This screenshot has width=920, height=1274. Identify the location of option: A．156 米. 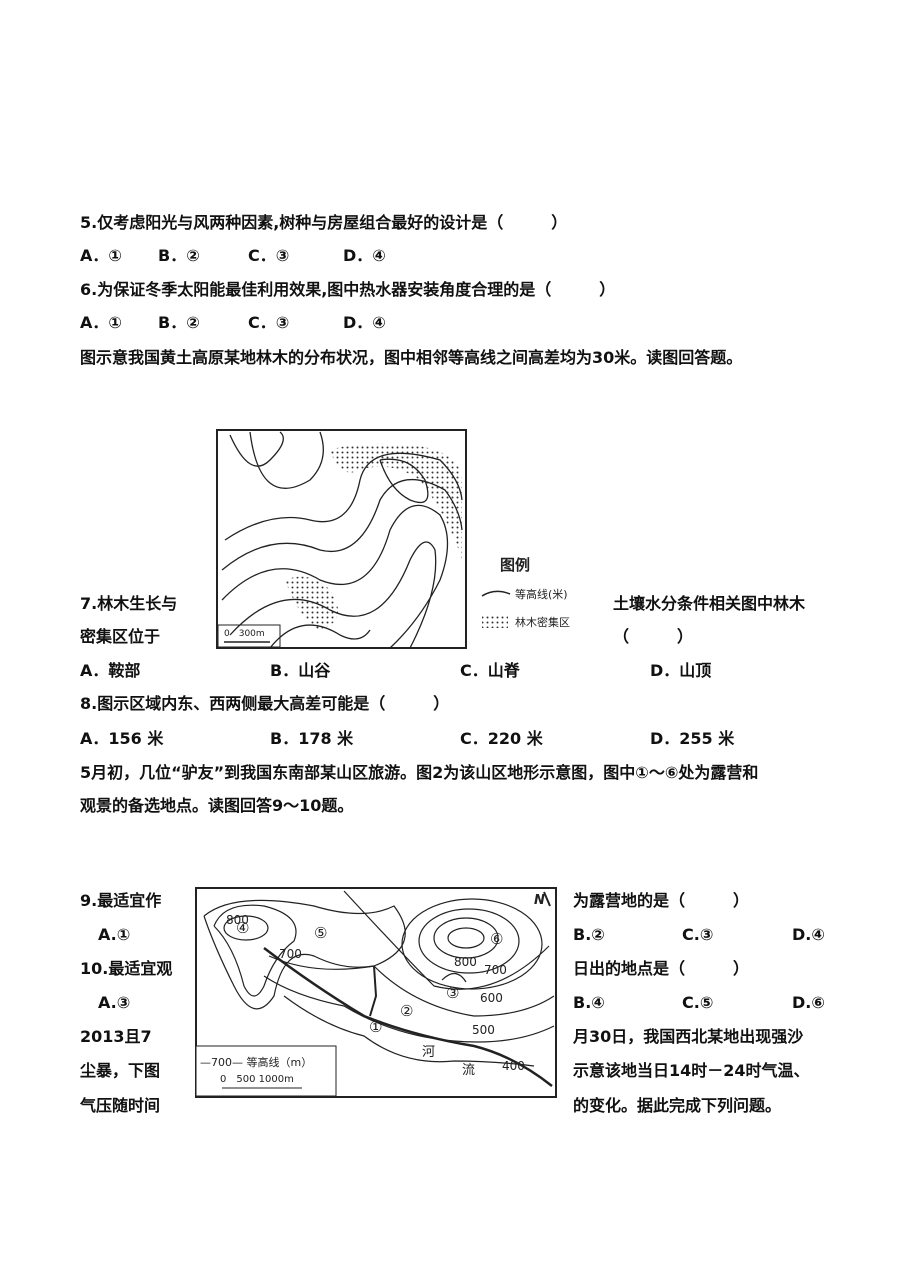
(122, 738).